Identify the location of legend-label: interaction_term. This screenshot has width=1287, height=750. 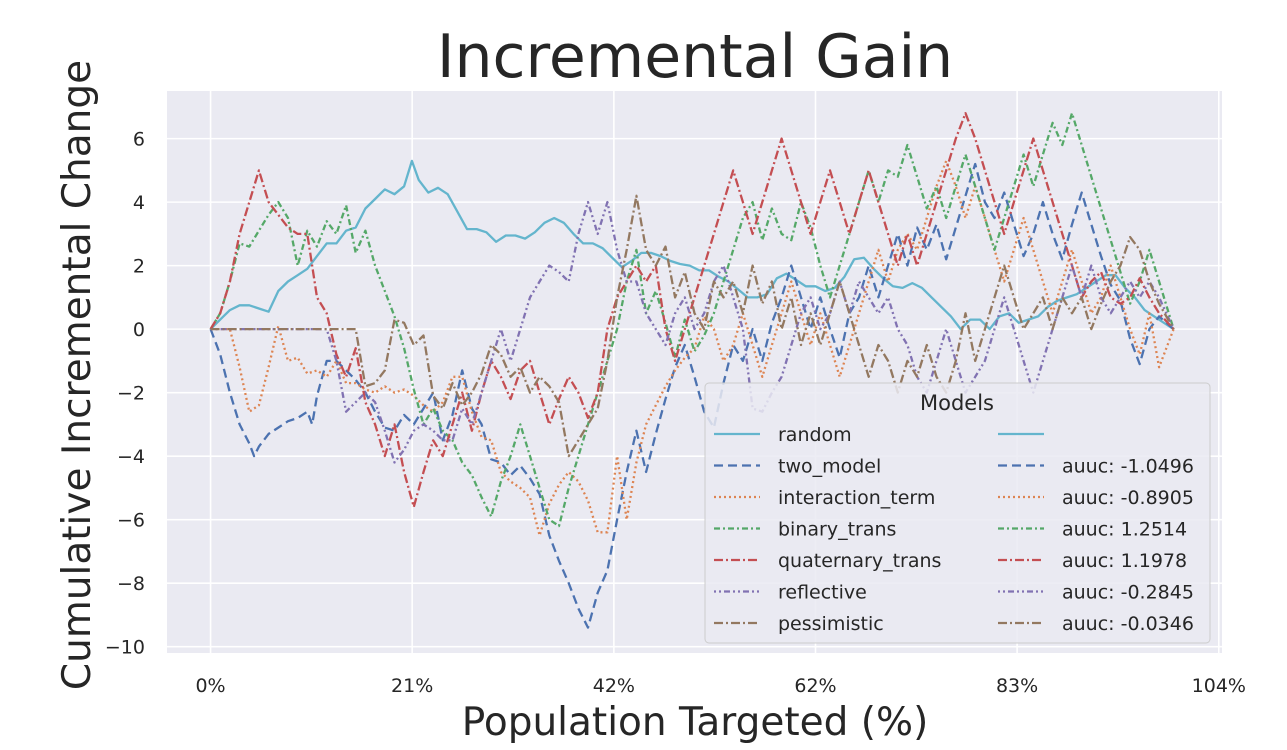
(856, 498).